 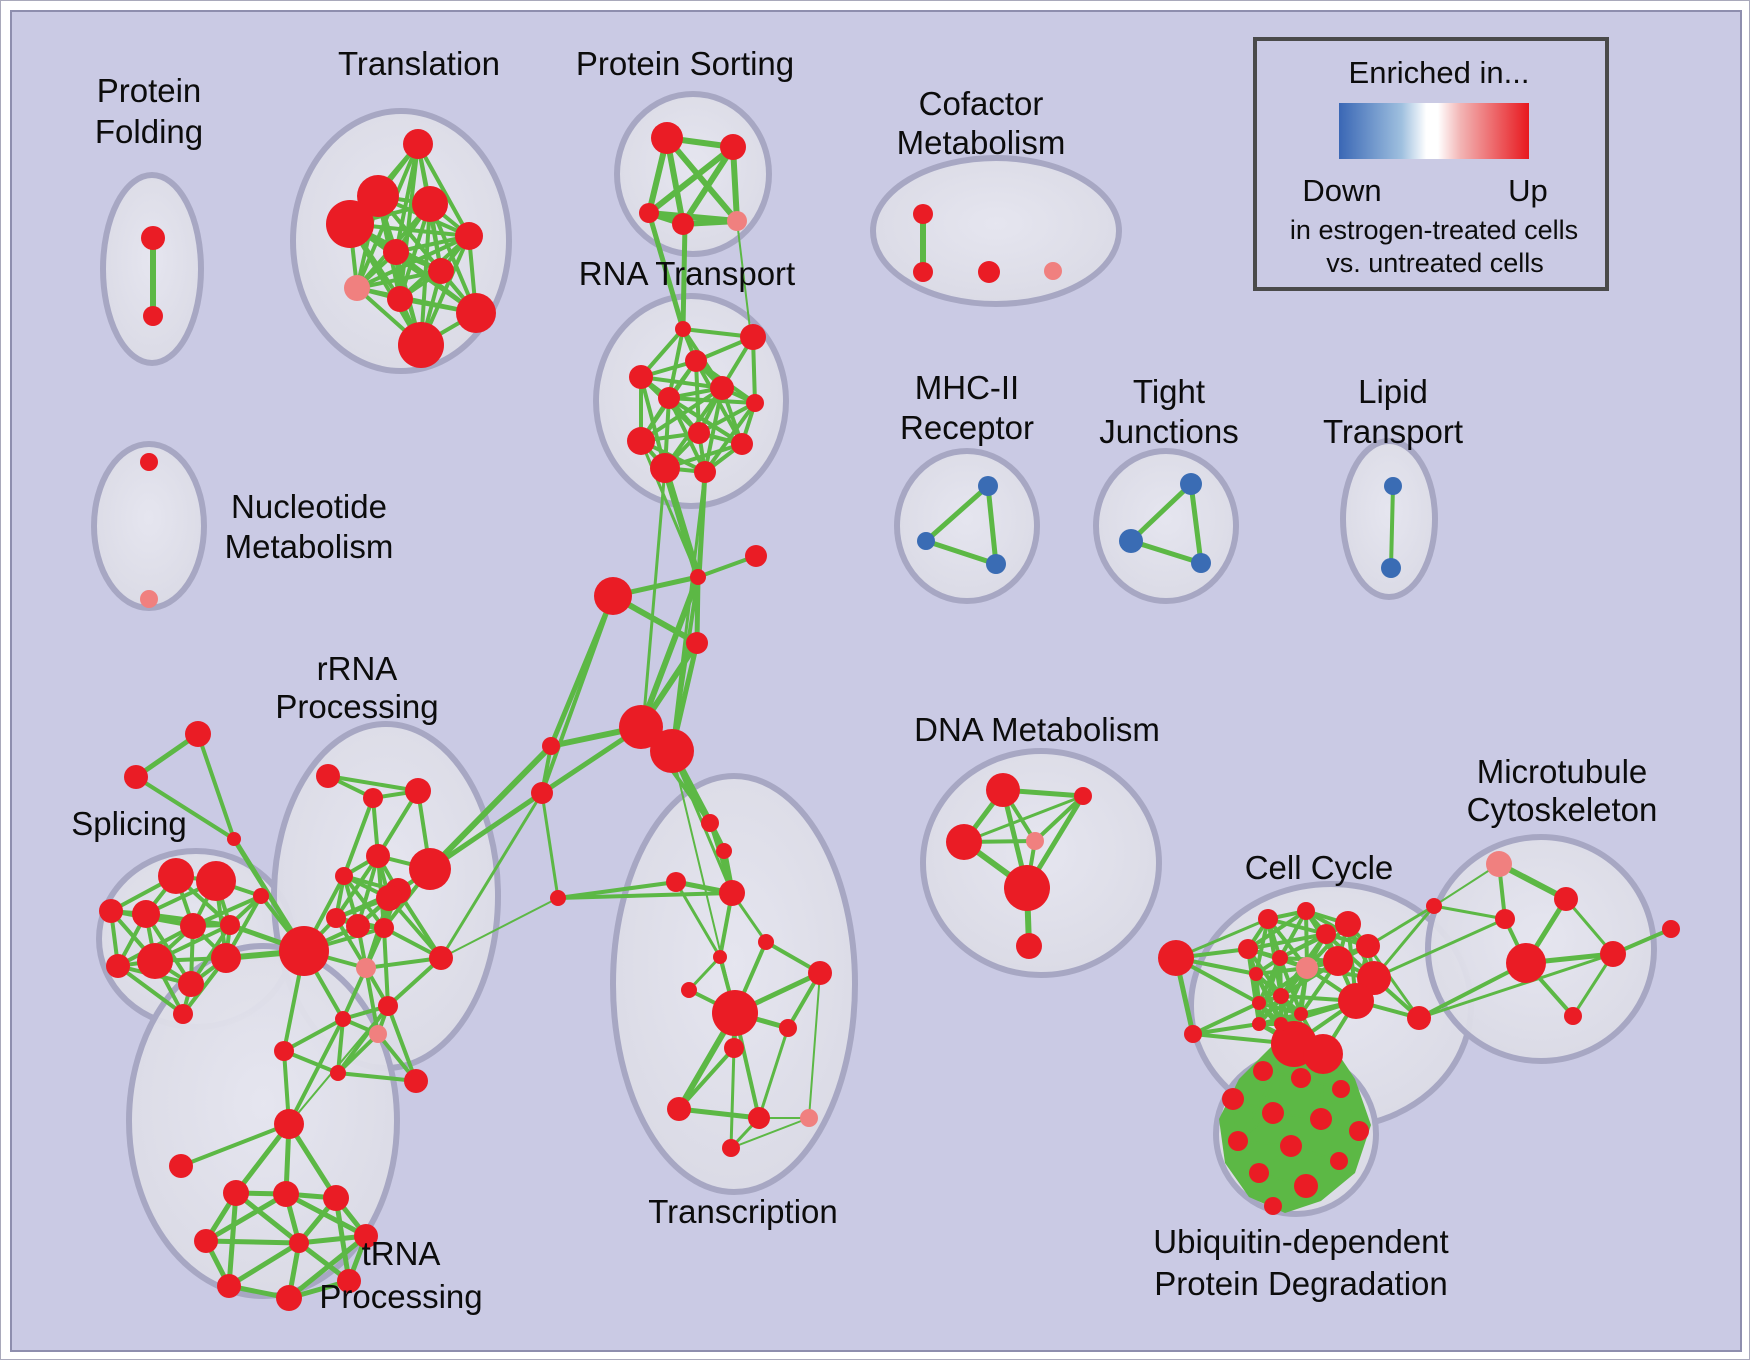 What do you see at coordinates (1389, 519) in the screenshot?
I see `cluster-ellipse-lipid-transport` at bounding box center [1389, 519].